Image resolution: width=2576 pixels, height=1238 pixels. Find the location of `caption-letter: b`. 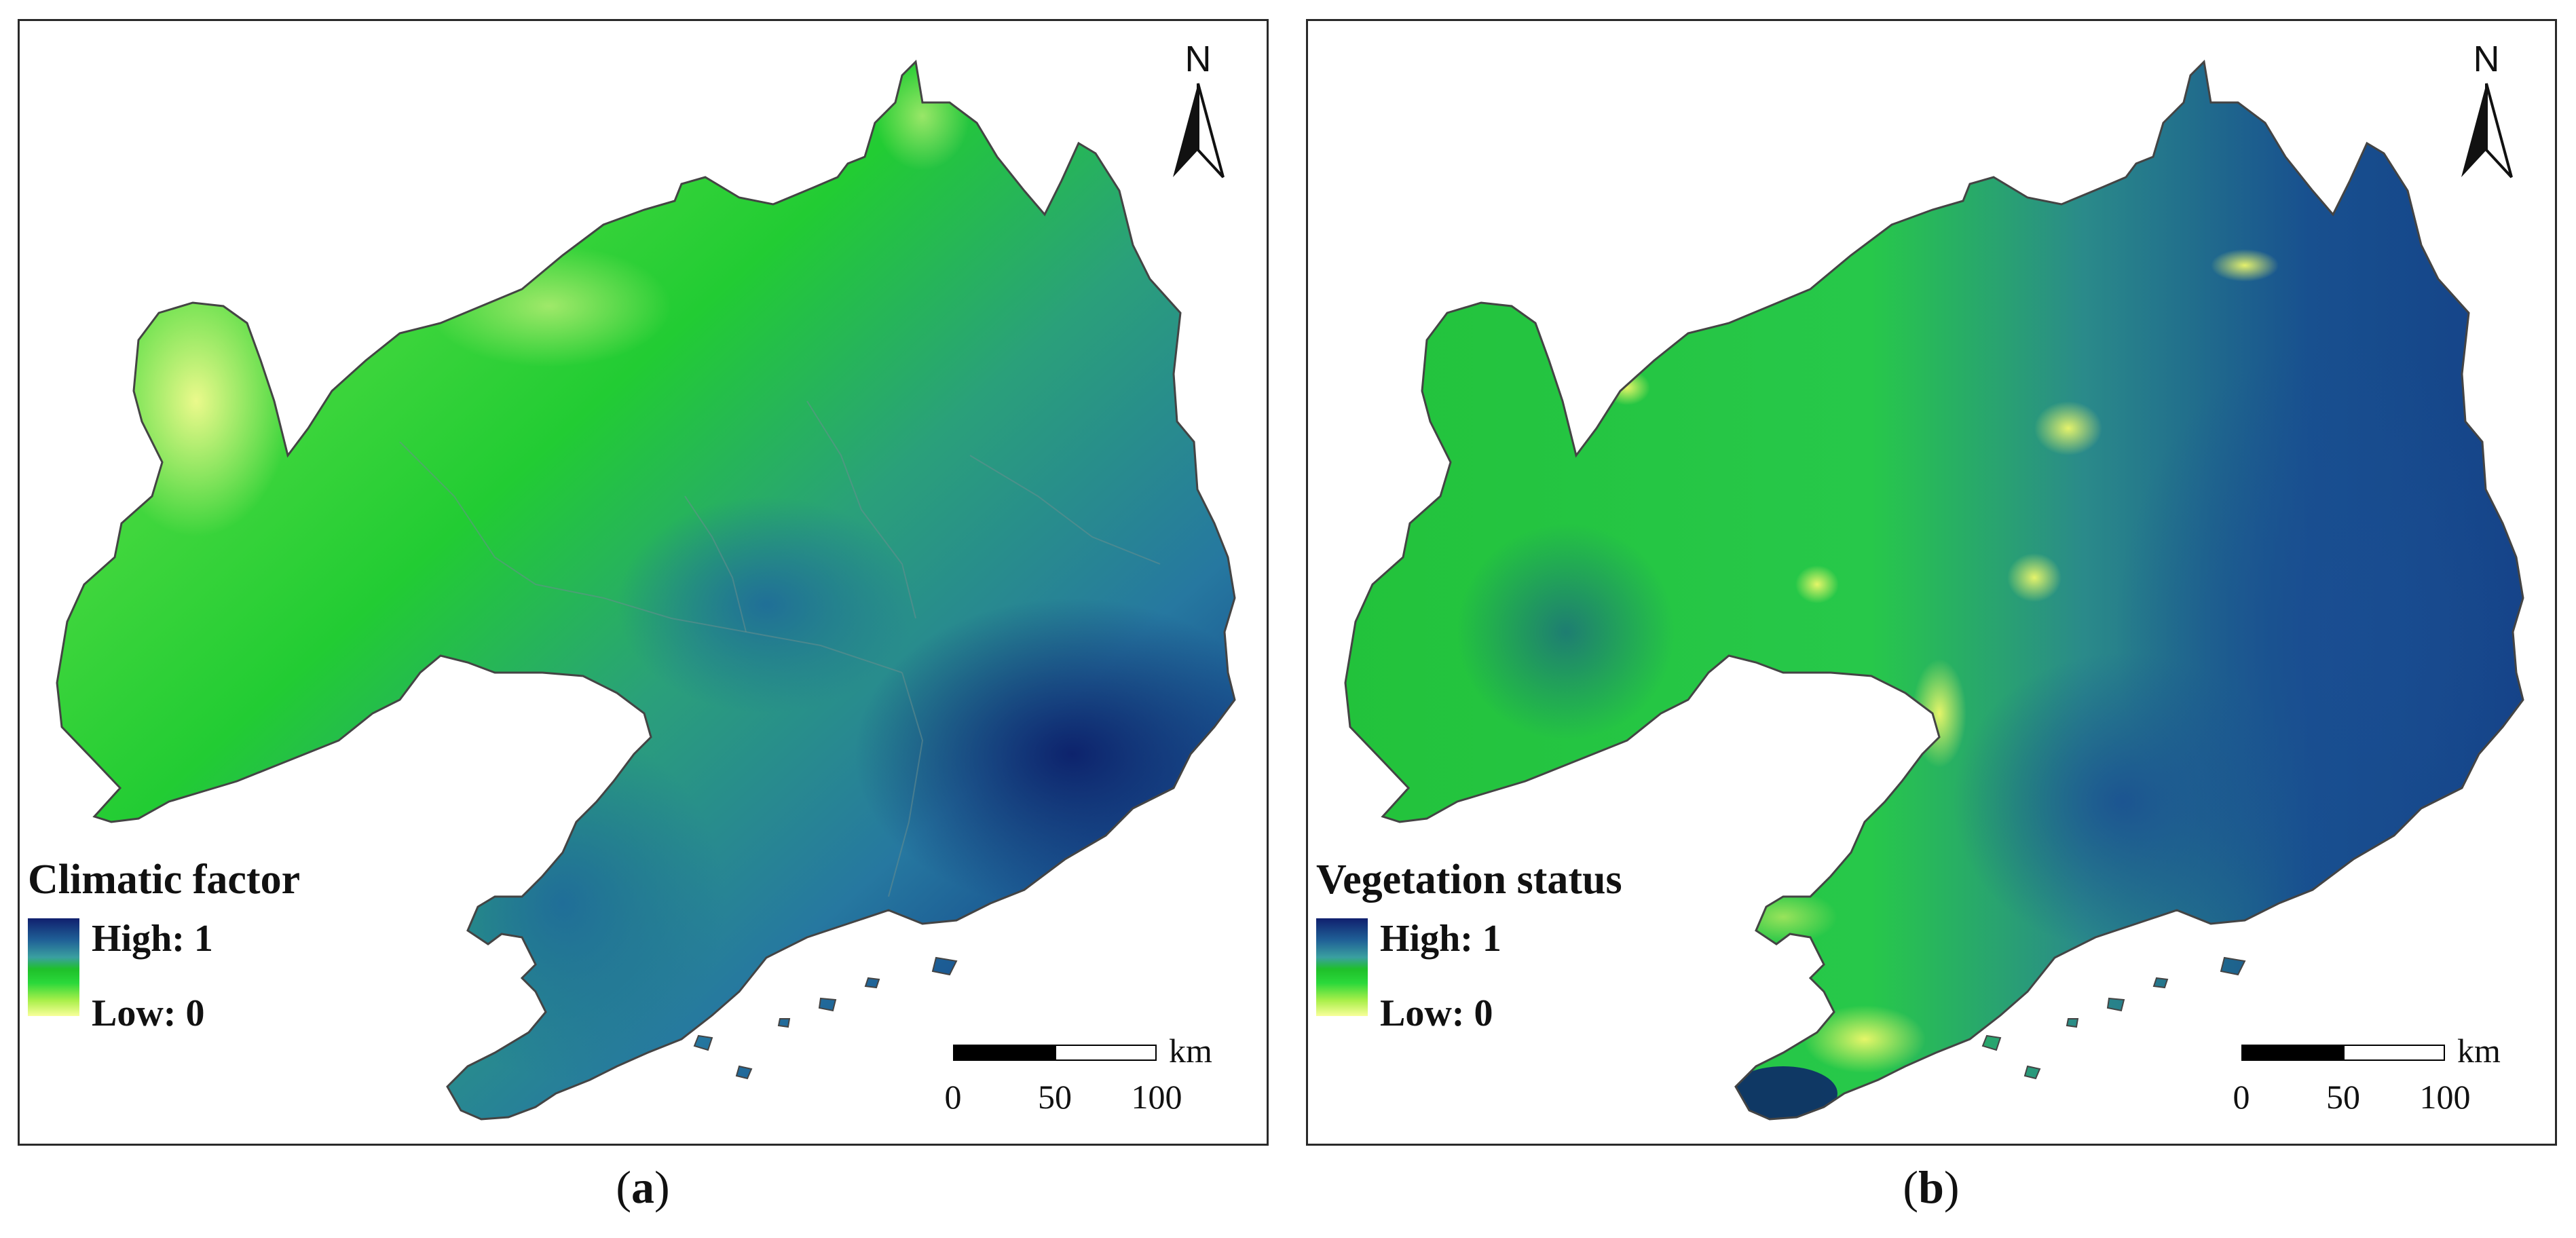

caption-letter: b is located at coordinates (1931, 1187).